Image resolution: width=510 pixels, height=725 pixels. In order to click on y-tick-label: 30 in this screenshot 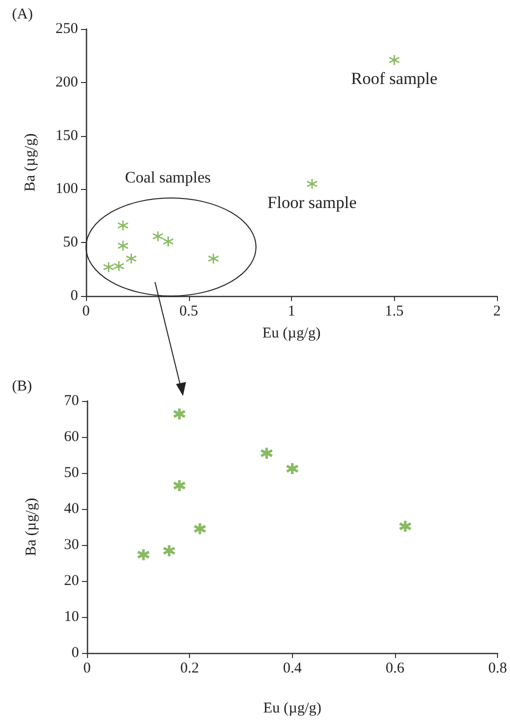, I will do `click(71, 545)`.